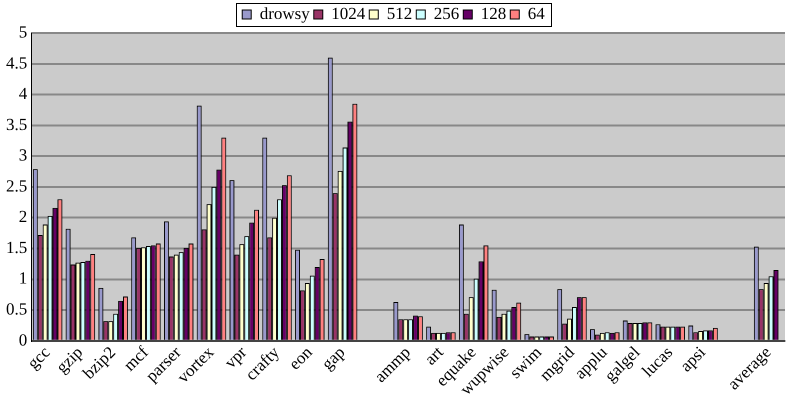 The height and width of the screenshot is (402, 807). I want to click on x-tick-label: vpr, so click(235, 357).